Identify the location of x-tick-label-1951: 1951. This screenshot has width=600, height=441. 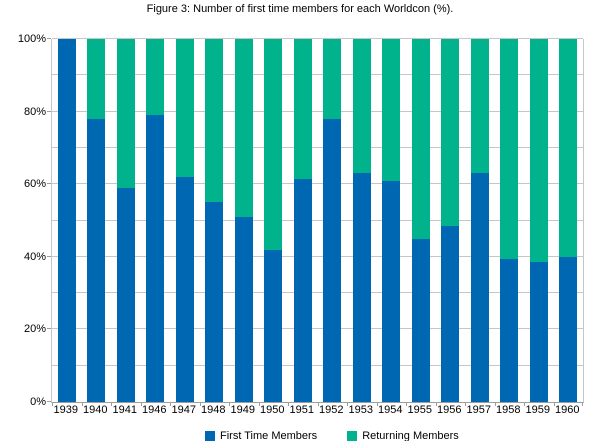
(301, 410).